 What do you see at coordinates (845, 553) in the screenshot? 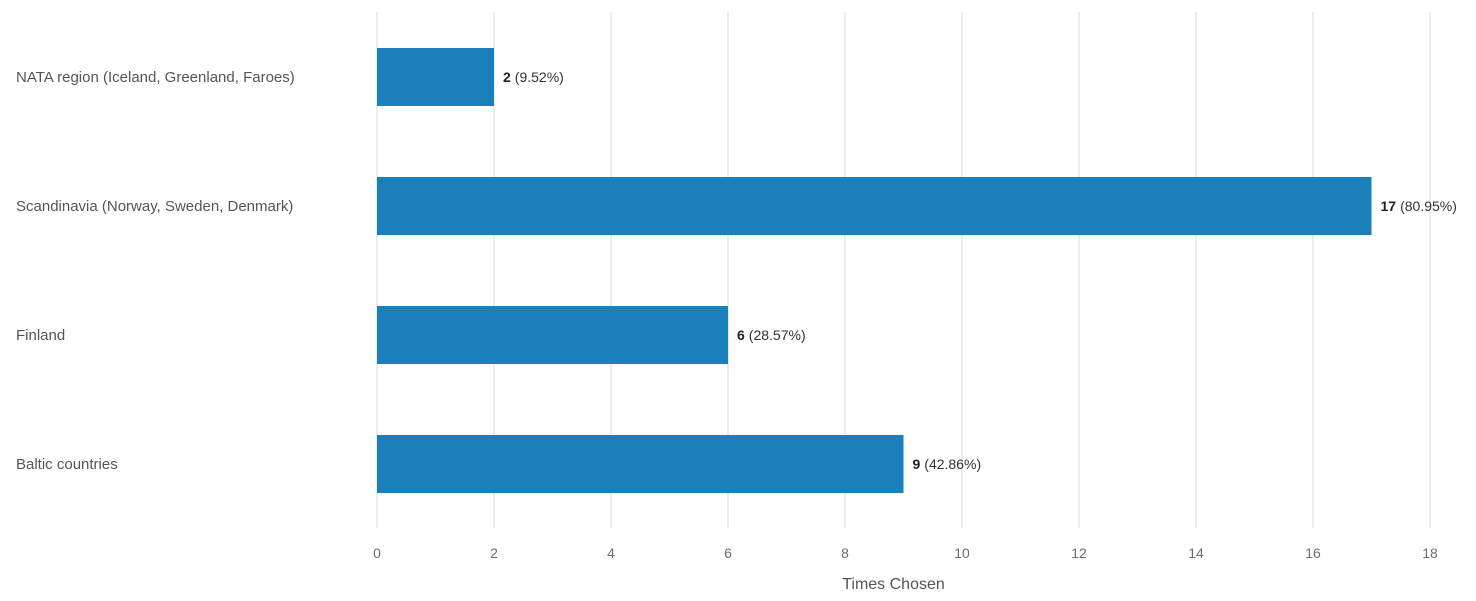
I see `x-tick-label: 8` at bounding box center [845, 553].